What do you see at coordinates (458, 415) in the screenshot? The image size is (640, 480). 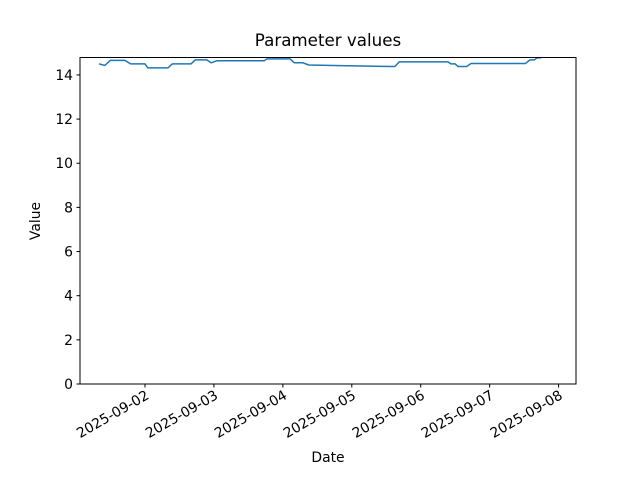 I see `x-tick-label: 2025-09-07` at bounding box center [458, 415].